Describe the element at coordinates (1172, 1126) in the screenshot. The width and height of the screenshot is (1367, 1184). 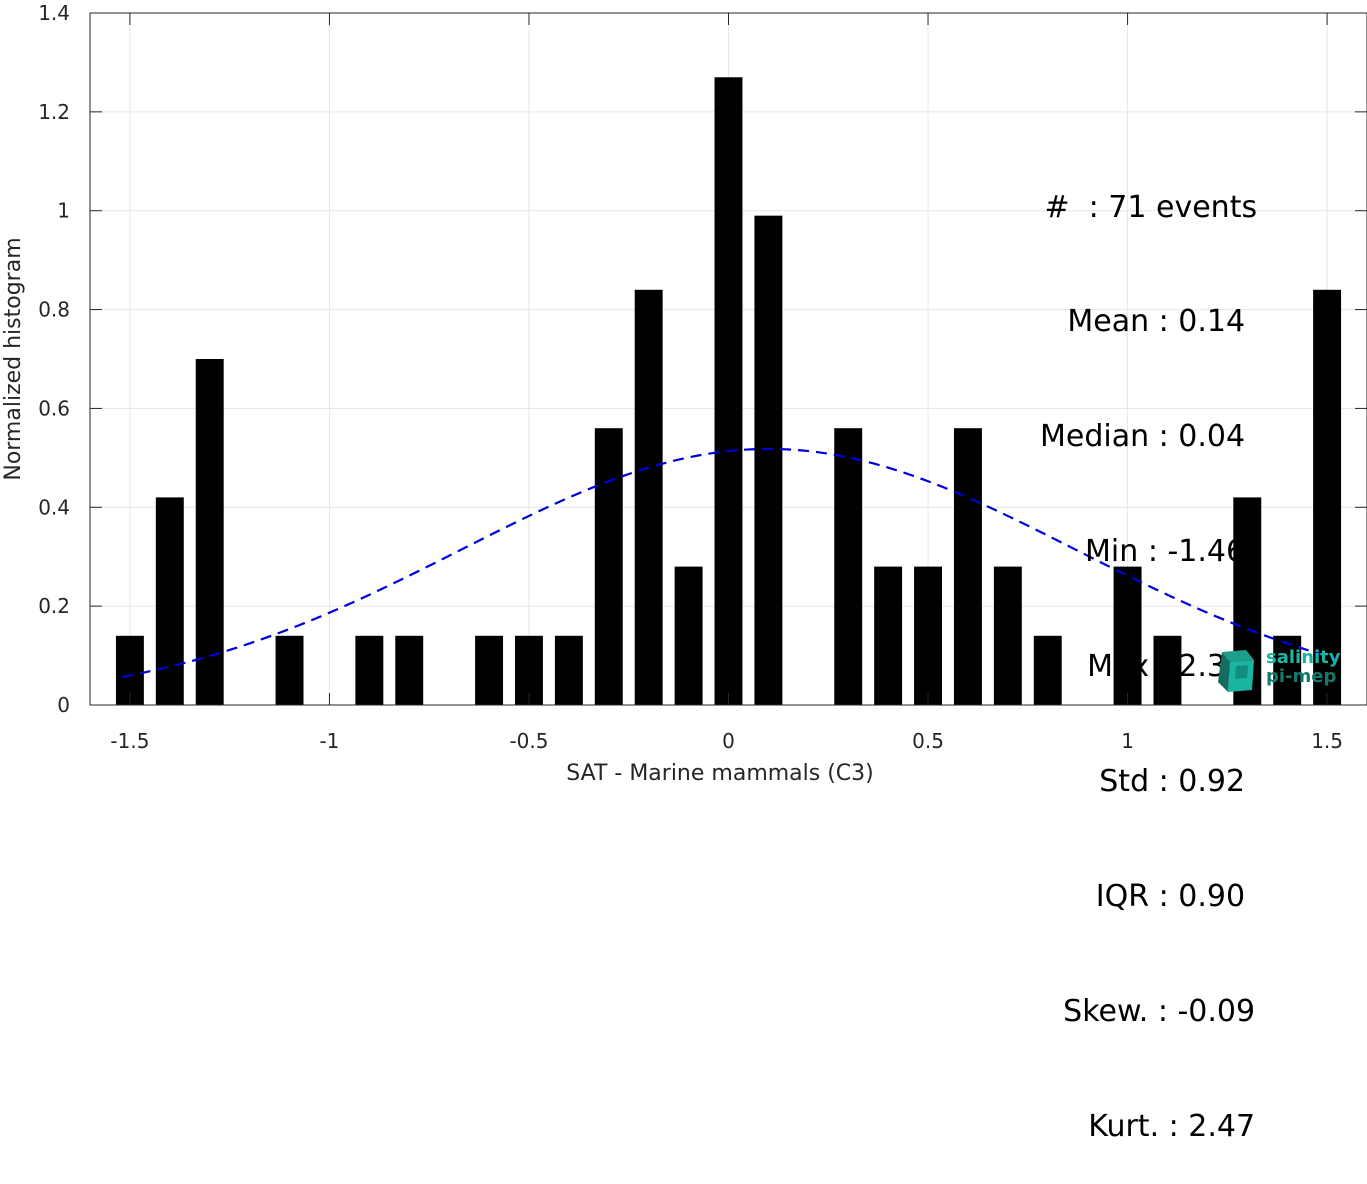
I see `stat-kurt: Kurt. : 2.47` at that location.